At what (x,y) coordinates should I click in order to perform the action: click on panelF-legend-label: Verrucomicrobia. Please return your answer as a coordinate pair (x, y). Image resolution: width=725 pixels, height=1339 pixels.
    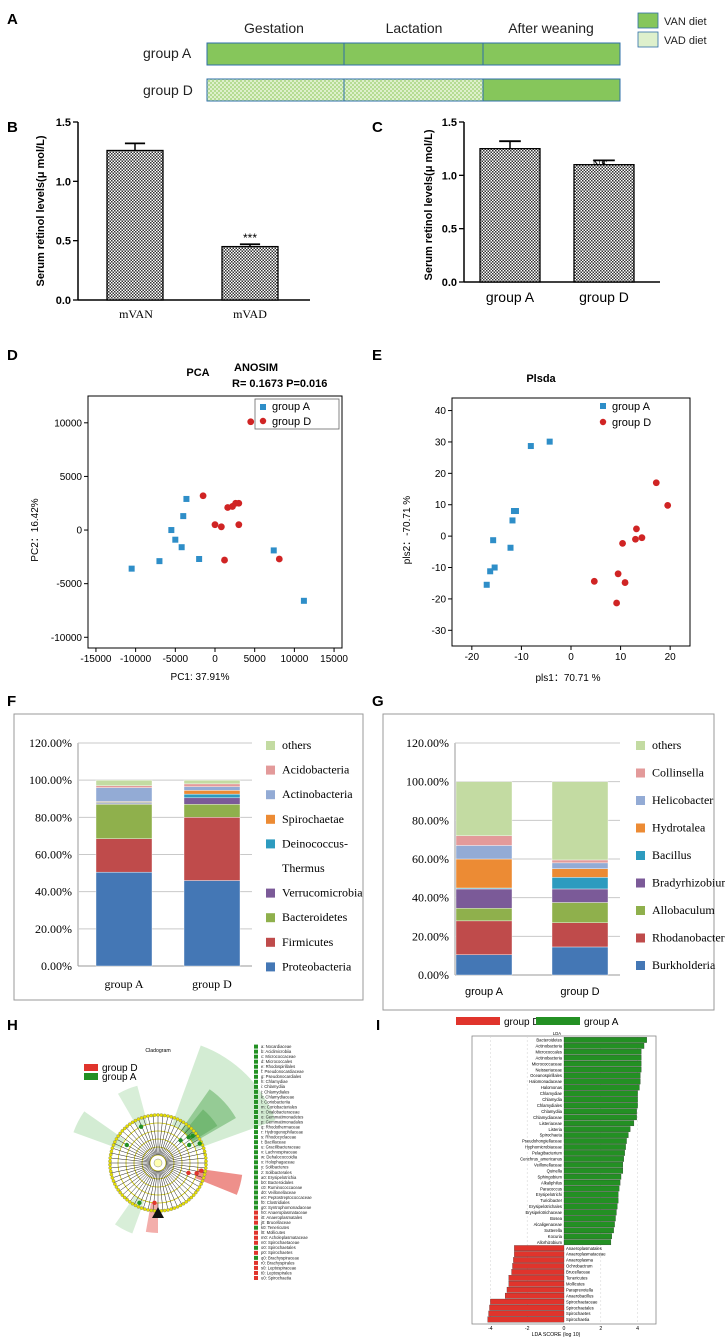
    Looking at the image, I should click on (322, 893).